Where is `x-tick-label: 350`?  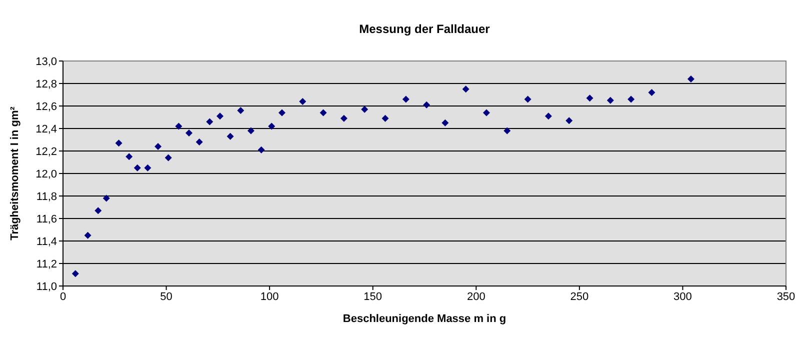 x-tick-label: 350 is located at coordinates (786, 296).